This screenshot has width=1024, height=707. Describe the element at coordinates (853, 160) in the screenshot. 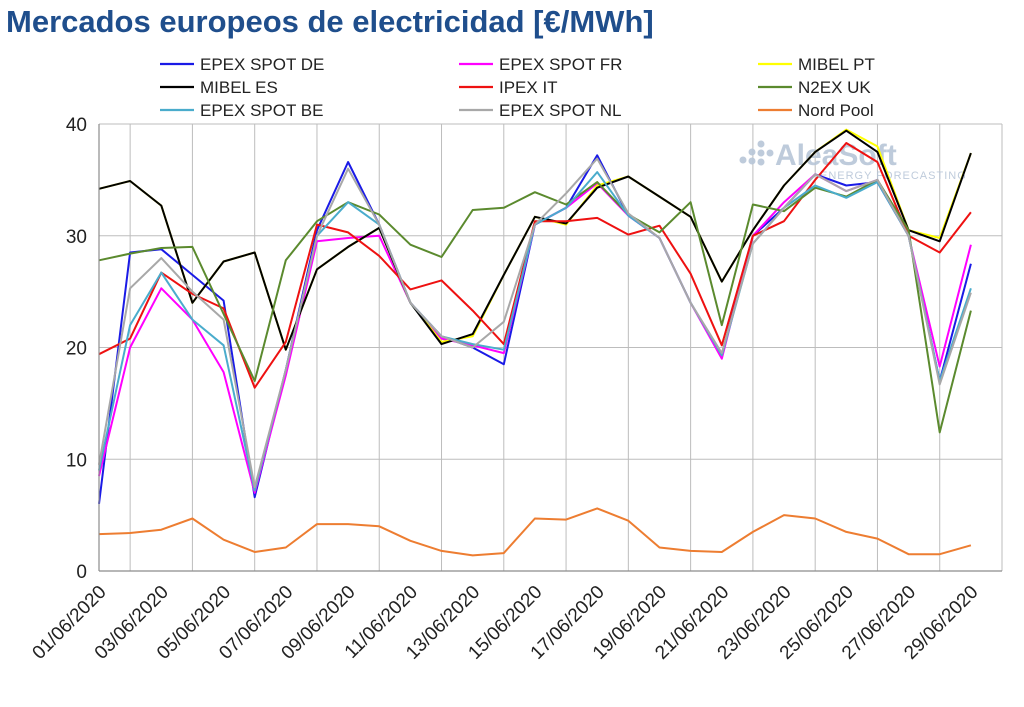

I see `watermark: AleaSoft ENERGY FORECASTING` at that location.